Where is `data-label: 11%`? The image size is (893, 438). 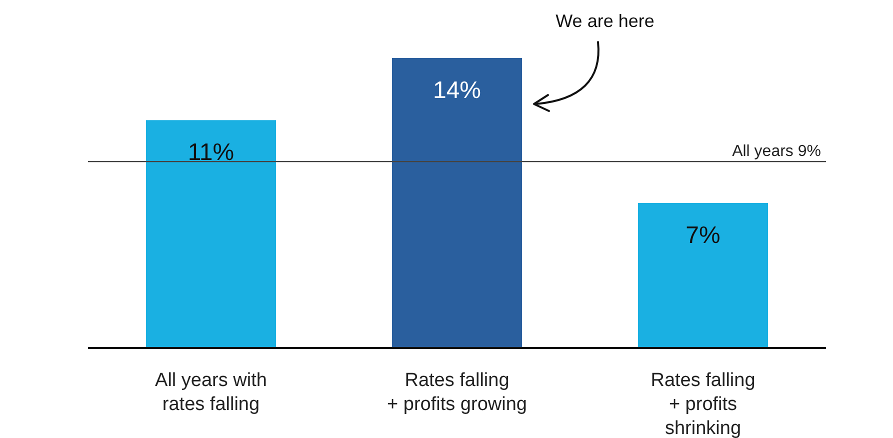 data-label: 11% is located at coordinates (211, 152).